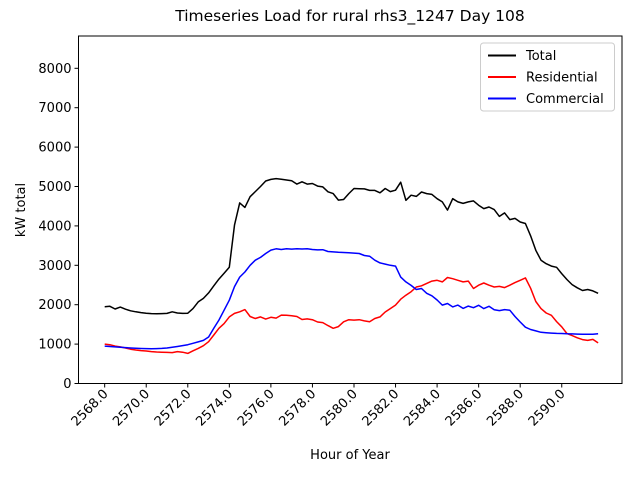 The width and height of the screenshot is (640, 484). What do you see at coordinates (350, 455) in the screenshot?
I see `x-axis-label: Hour of Year` at bounding box center [350, 455].